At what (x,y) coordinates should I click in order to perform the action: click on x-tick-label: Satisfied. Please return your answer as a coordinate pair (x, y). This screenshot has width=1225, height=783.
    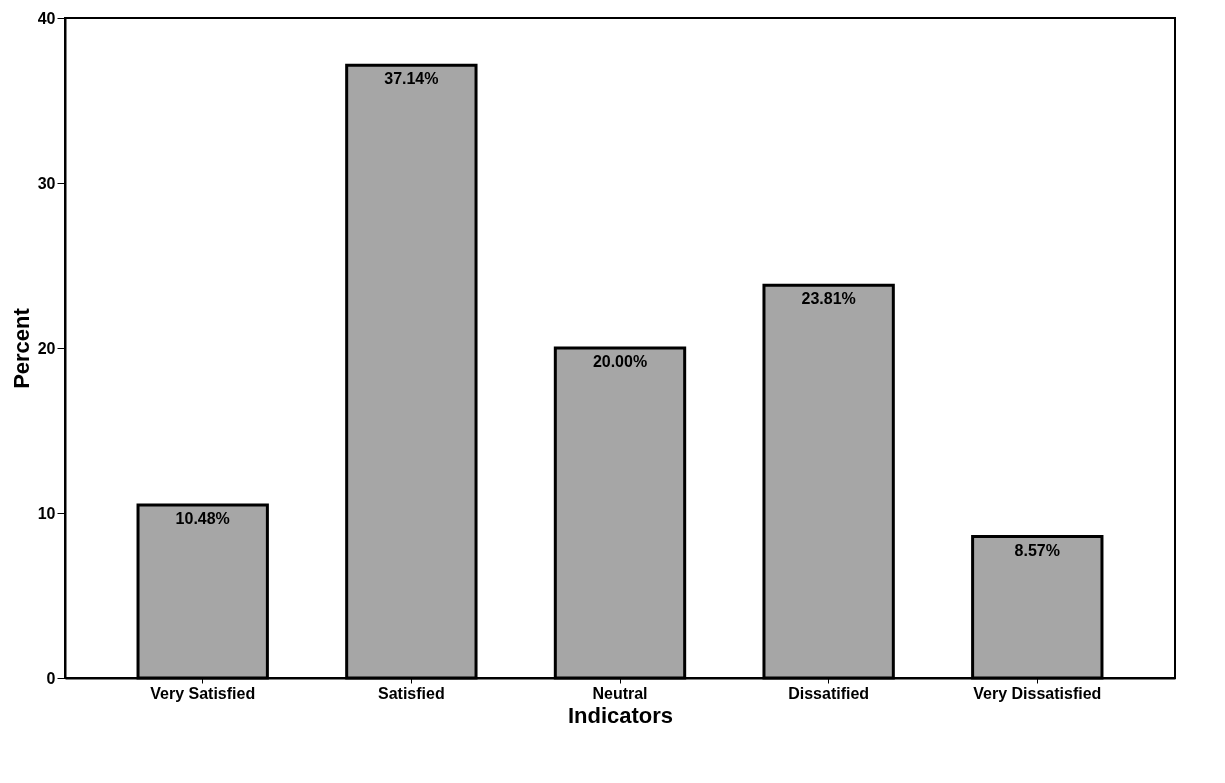
    Looking at the image, I should click on (411, 693).